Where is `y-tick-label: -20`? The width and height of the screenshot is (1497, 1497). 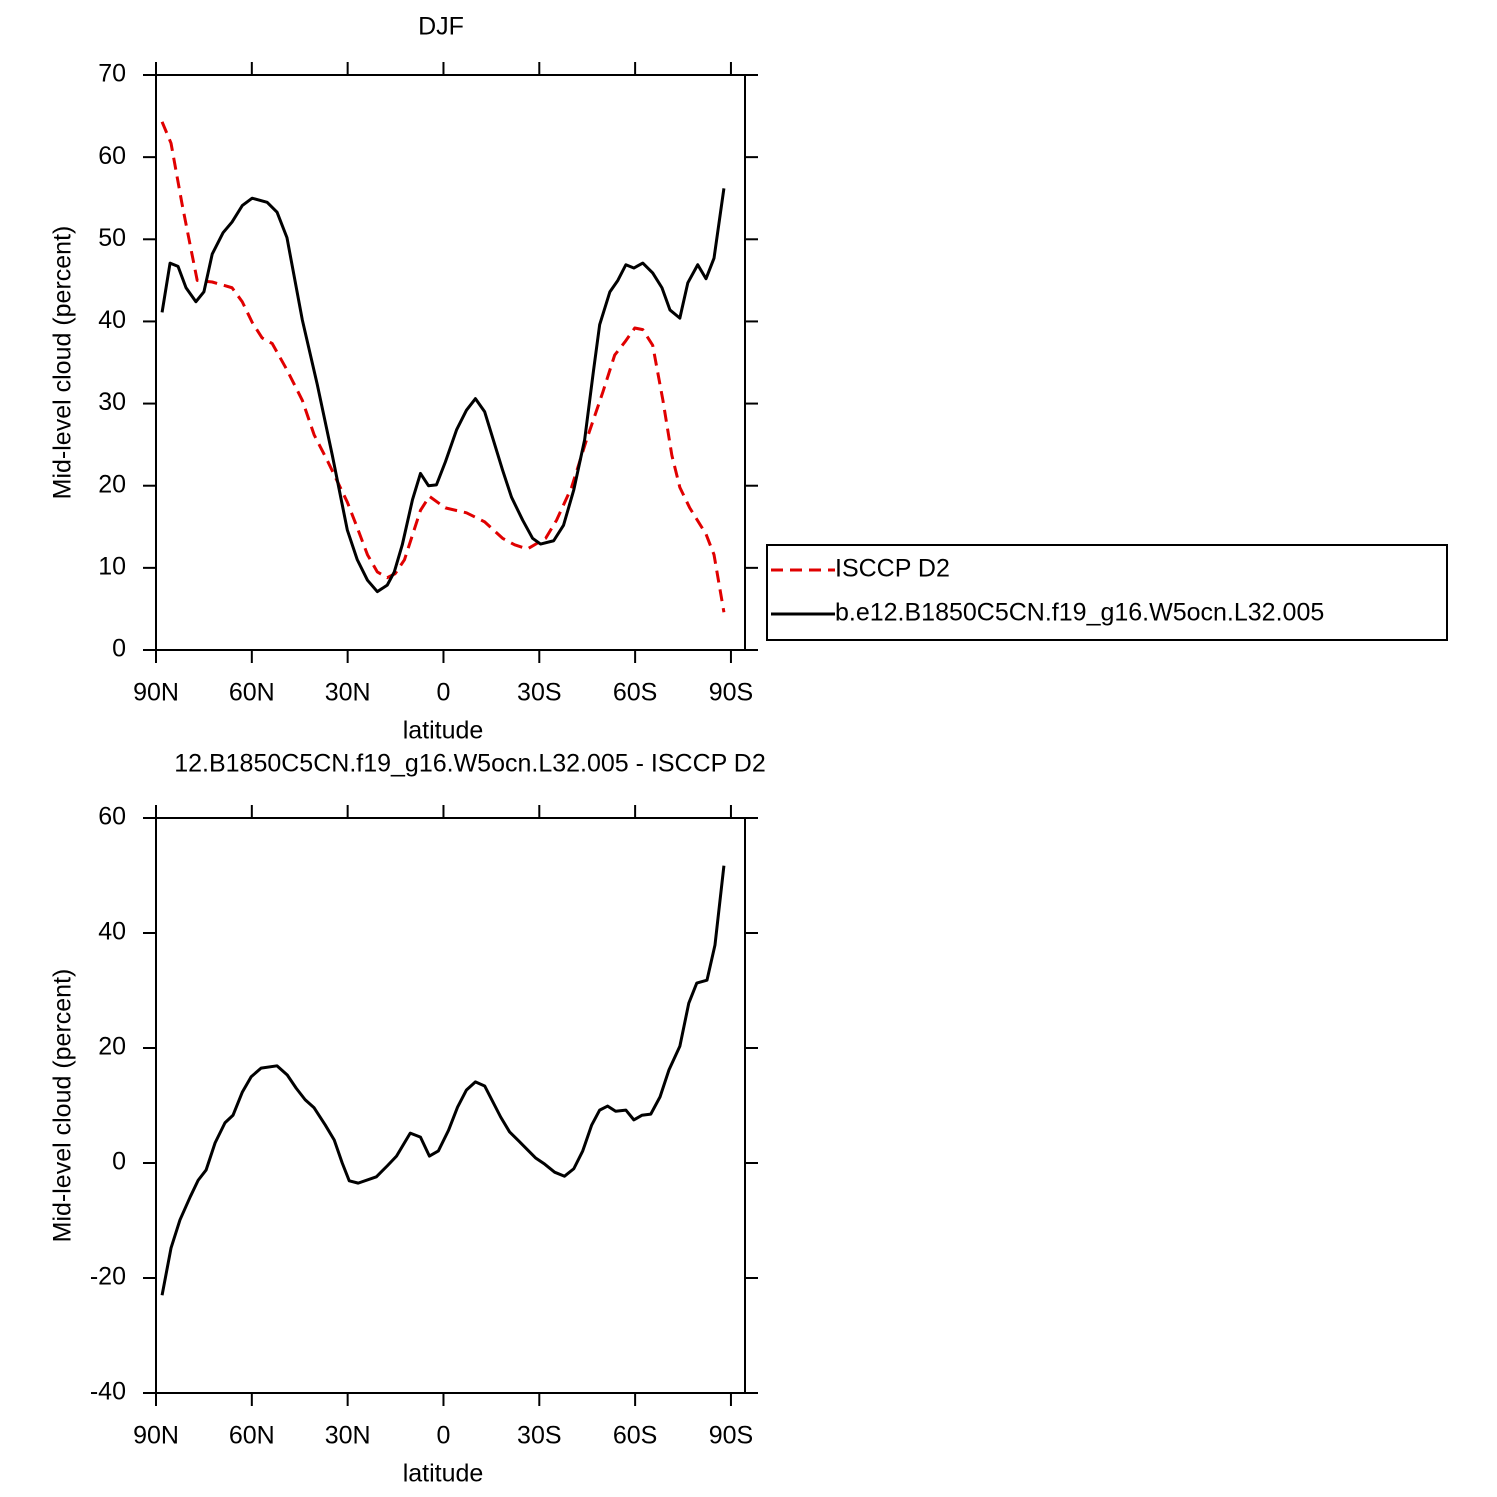
y-tick-label: -20 is located at coordinates (108, 1277).